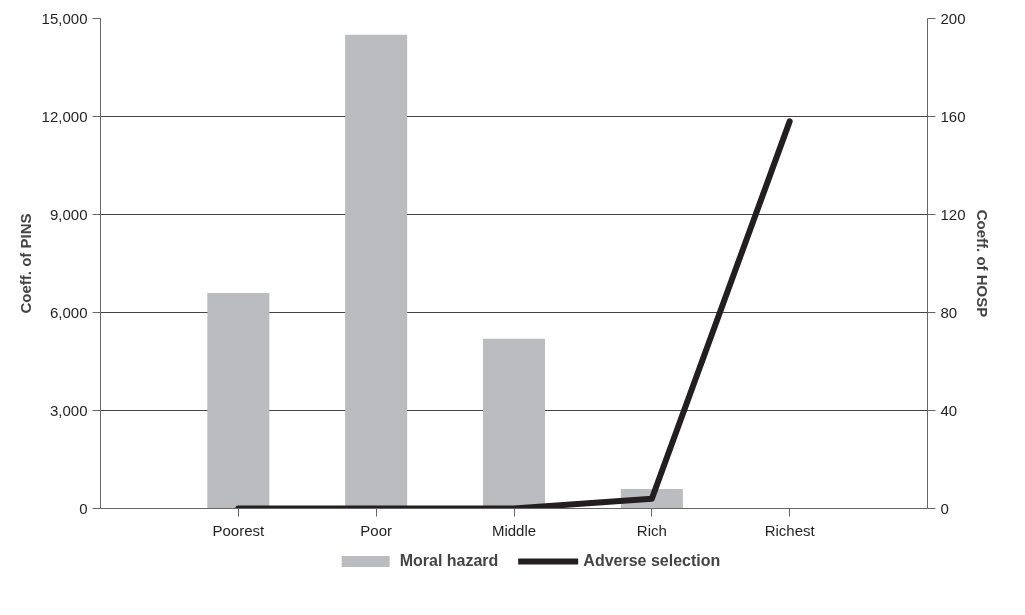 This screenshot has height=615, width=1025. Describe the element at coordinates (64, 18) in the screenshot. I see `y-tick-label: 15,000` at that location.